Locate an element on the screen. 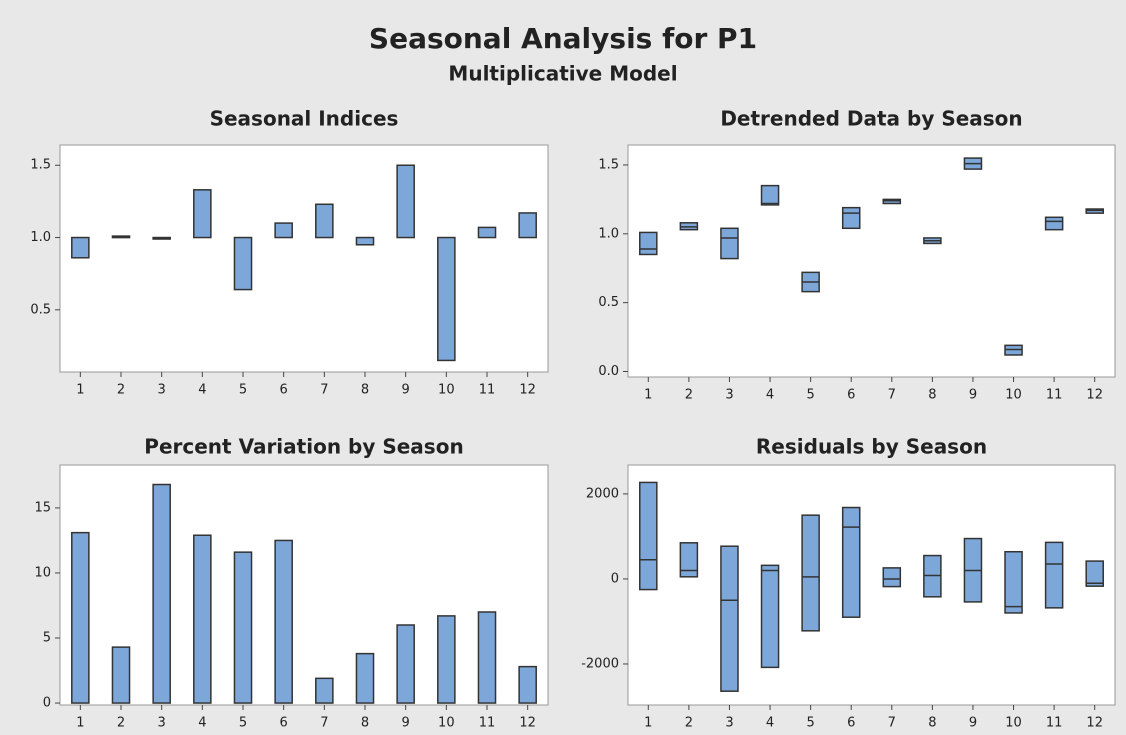 The width and height of the screenshot is (1126, 735). panel-title: Seasonal Indices is located at coordinates (304, 119).